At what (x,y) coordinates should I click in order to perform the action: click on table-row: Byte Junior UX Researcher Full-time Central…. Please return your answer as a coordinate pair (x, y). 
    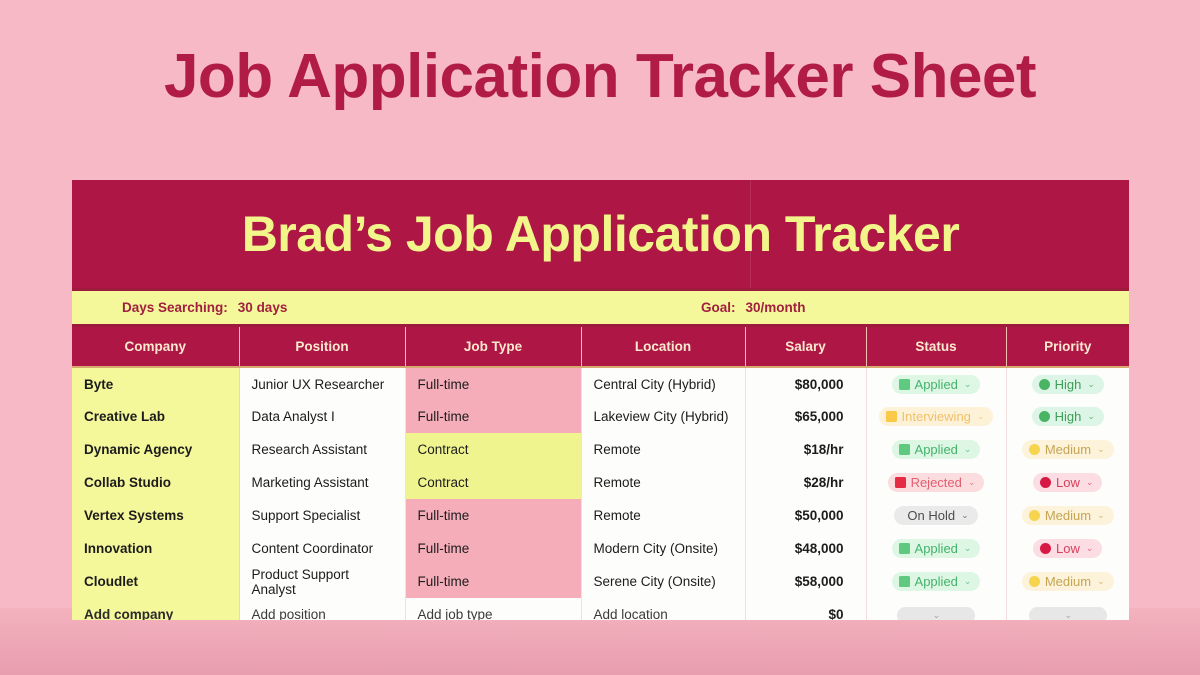
    Looking at the image, I should click on (600, 383).